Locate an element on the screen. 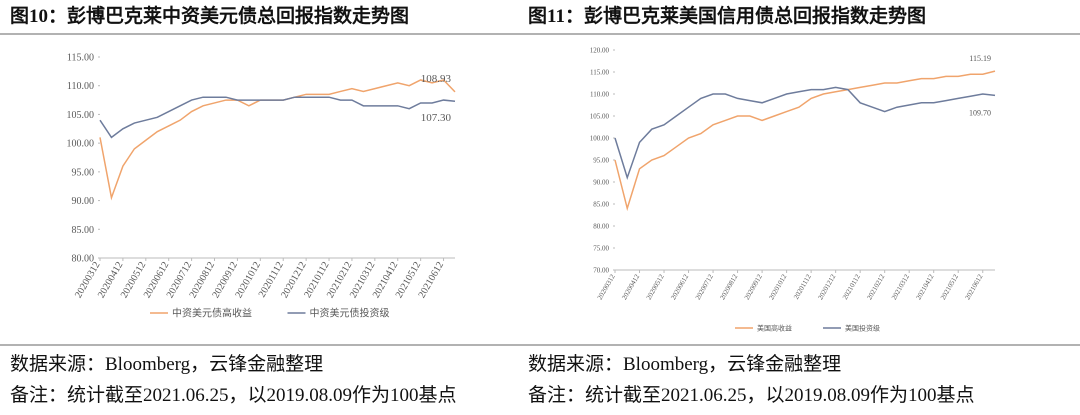  x-tick-label: 20200512 is located at coordinates (655, 287).